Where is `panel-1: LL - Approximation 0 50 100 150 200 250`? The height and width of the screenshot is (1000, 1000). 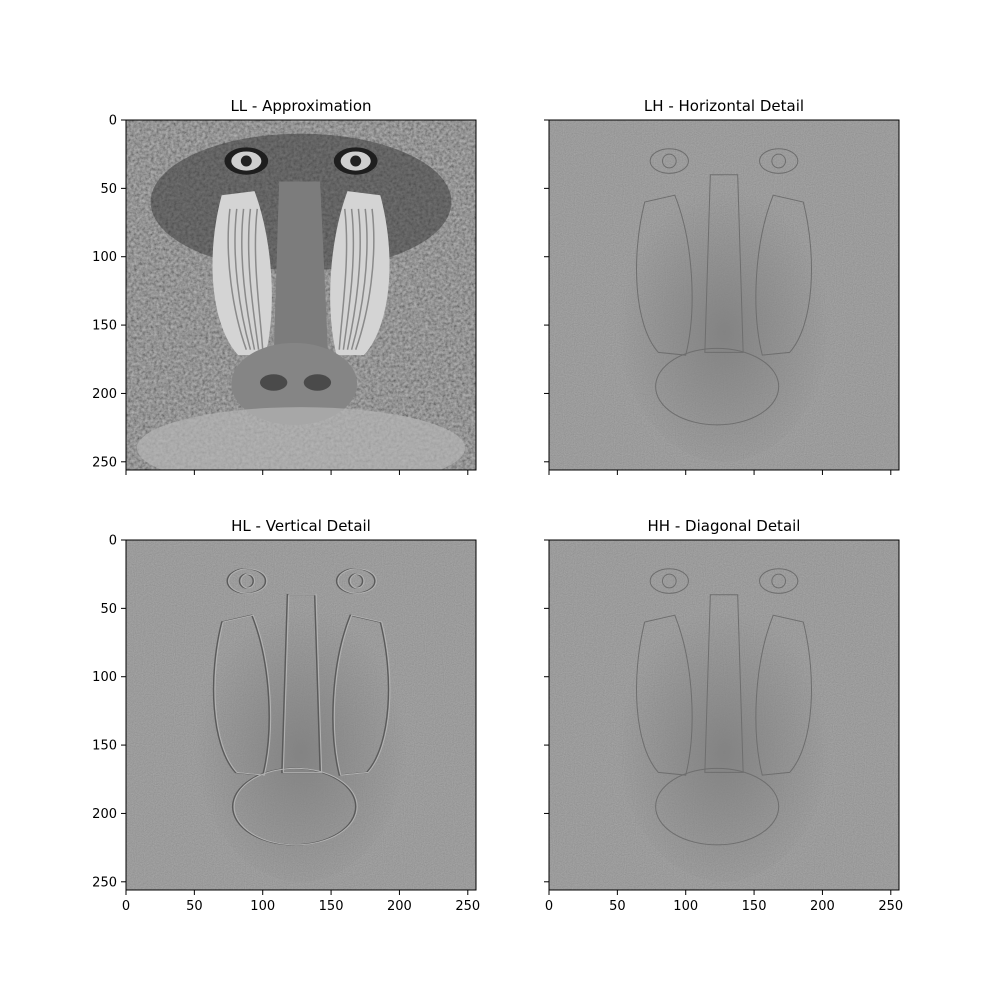
panel-1: LL - Approximation 0 50 100 150 200 250 is located at coordinates (284, 286).